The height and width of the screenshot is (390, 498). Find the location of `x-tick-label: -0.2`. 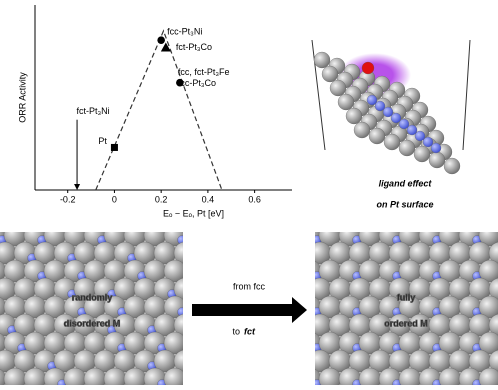

x-tick-label: -0.2 is located at coordinates (68, 199).